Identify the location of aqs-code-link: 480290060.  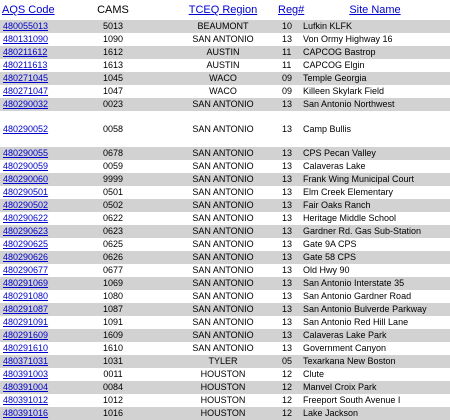
(26, 179).